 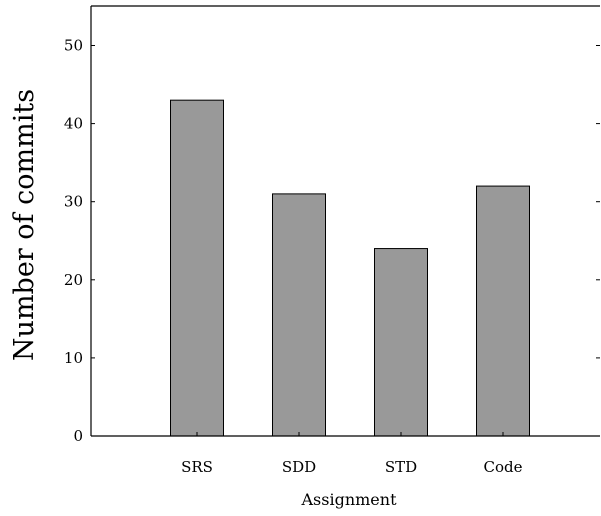 I want to click on y-tick-label: 20, so click(x=73, y=280).